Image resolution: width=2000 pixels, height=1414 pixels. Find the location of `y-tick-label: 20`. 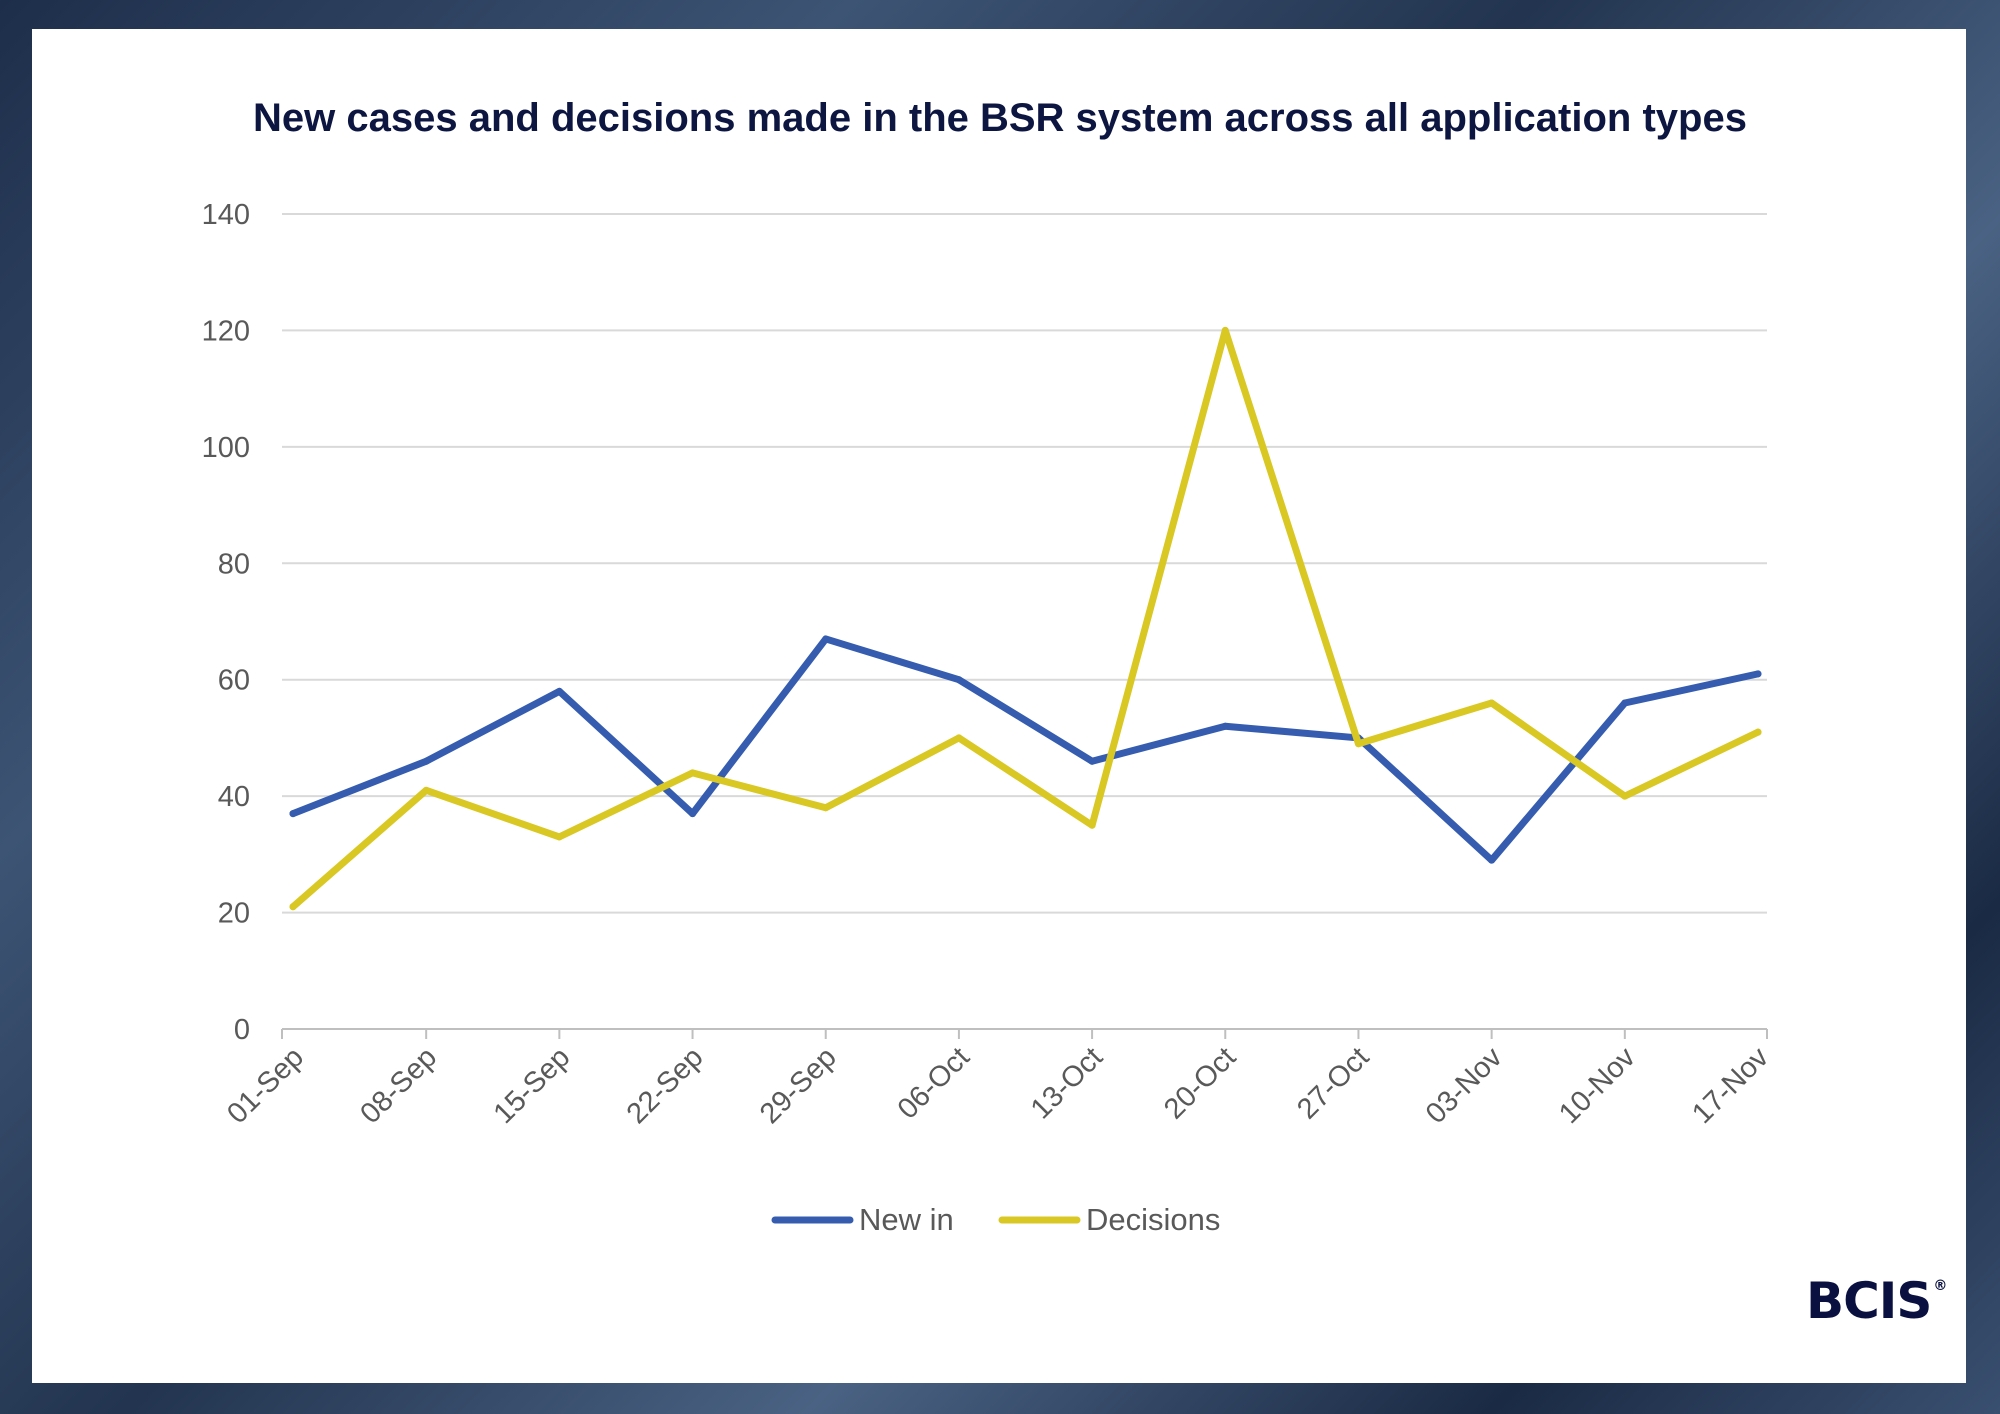

y-tick-label: 20 is located at coordinates (234, 914).